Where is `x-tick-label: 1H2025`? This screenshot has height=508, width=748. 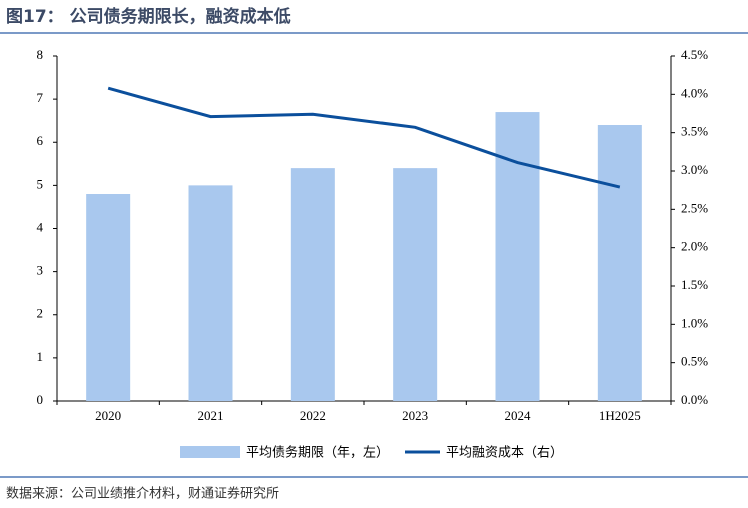 x-tick-label: 1H2025 is located at coordinates (620, 415).